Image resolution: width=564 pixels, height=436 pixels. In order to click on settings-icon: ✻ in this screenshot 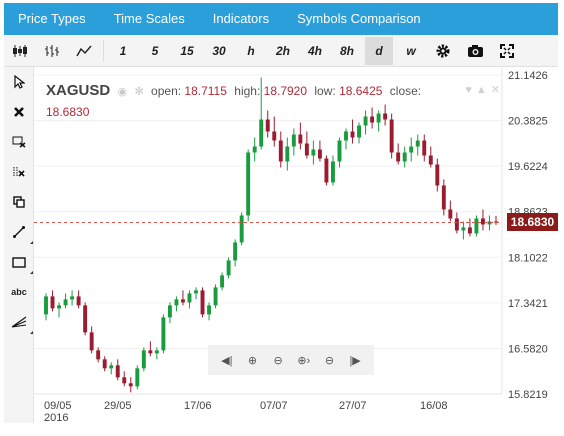, I will do `click(139, 92)`.